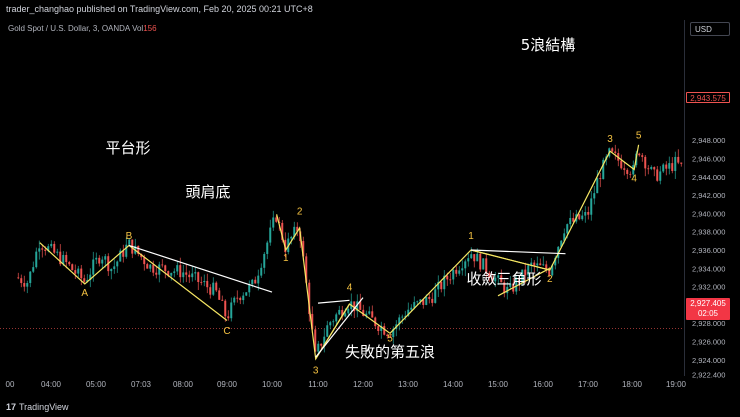  What do you see at coordinates (82, 28) in the screenshot?
I see `symbol-legend: Gold Spot / U.S. Dollar, 3, OANDA Vol156` at bounding box center [82, 28].